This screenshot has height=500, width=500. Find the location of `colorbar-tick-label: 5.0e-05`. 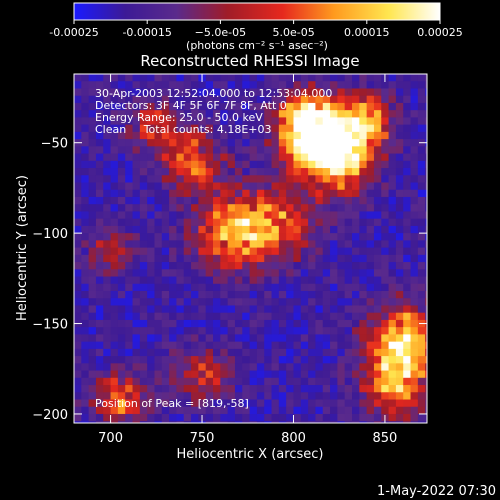

colorbar-tick-label: 5.0e-05 is located at coordinates (293, 32).